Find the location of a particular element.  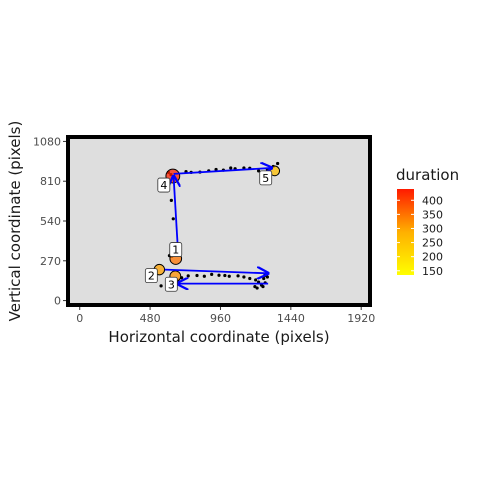

fixation-label: 3 is located at coordinates (171, 284).